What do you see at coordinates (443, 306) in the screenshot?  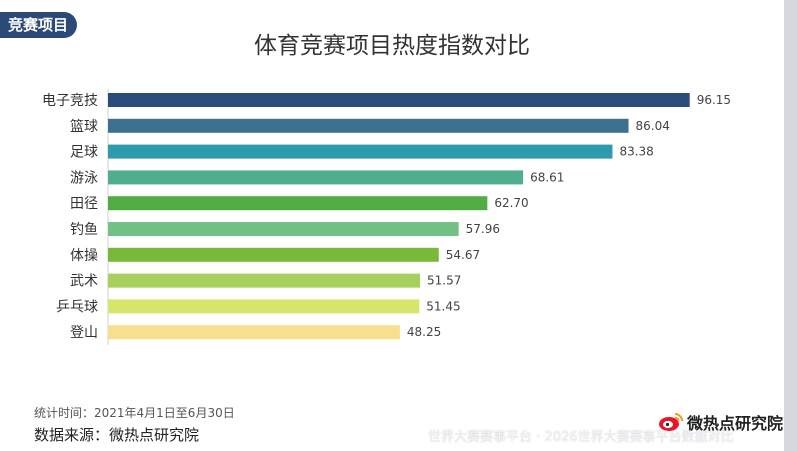 I see `value-label: 51.45` at bounding box center [443, 306].